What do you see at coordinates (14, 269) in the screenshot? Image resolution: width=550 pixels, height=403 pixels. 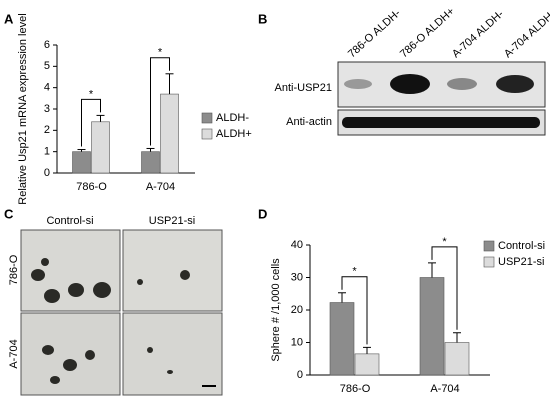 I see `row-label: 786-O` at bounding box center [14, 269].